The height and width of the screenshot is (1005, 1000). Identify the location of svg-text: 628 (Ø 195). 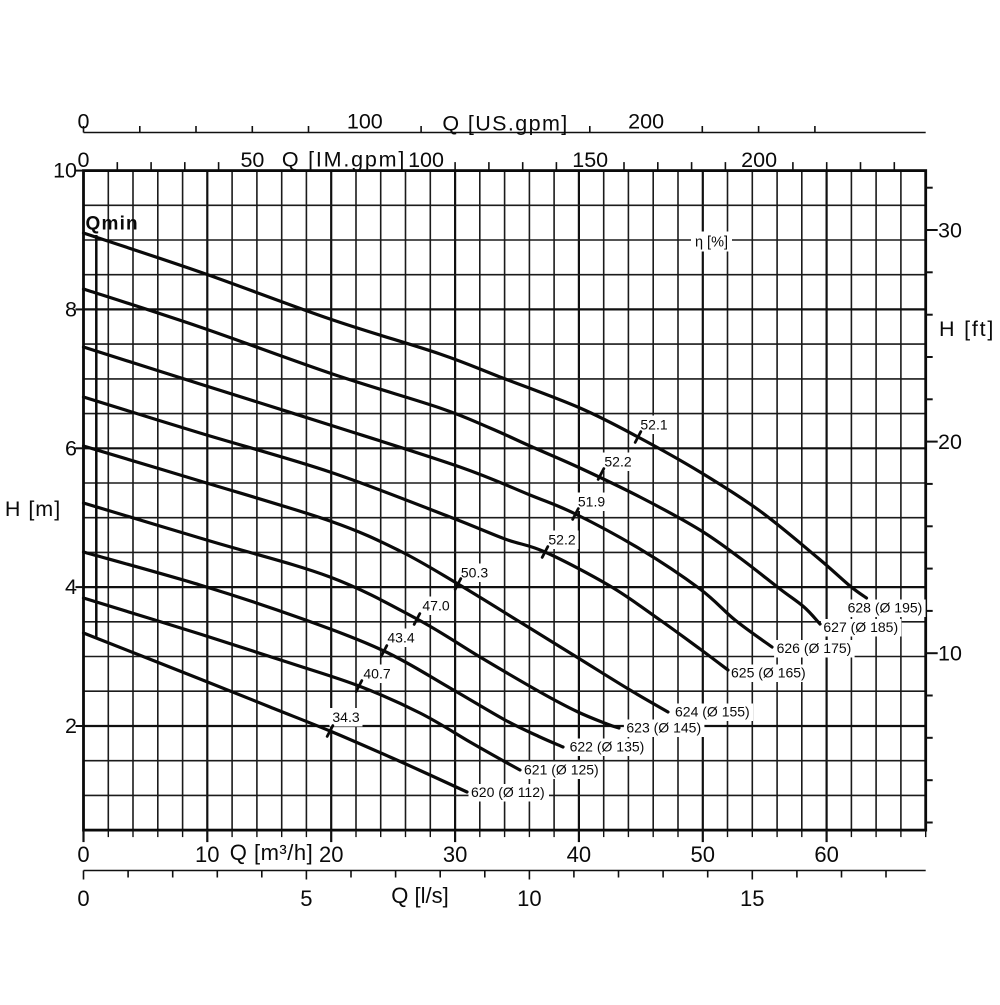
(885, 608).